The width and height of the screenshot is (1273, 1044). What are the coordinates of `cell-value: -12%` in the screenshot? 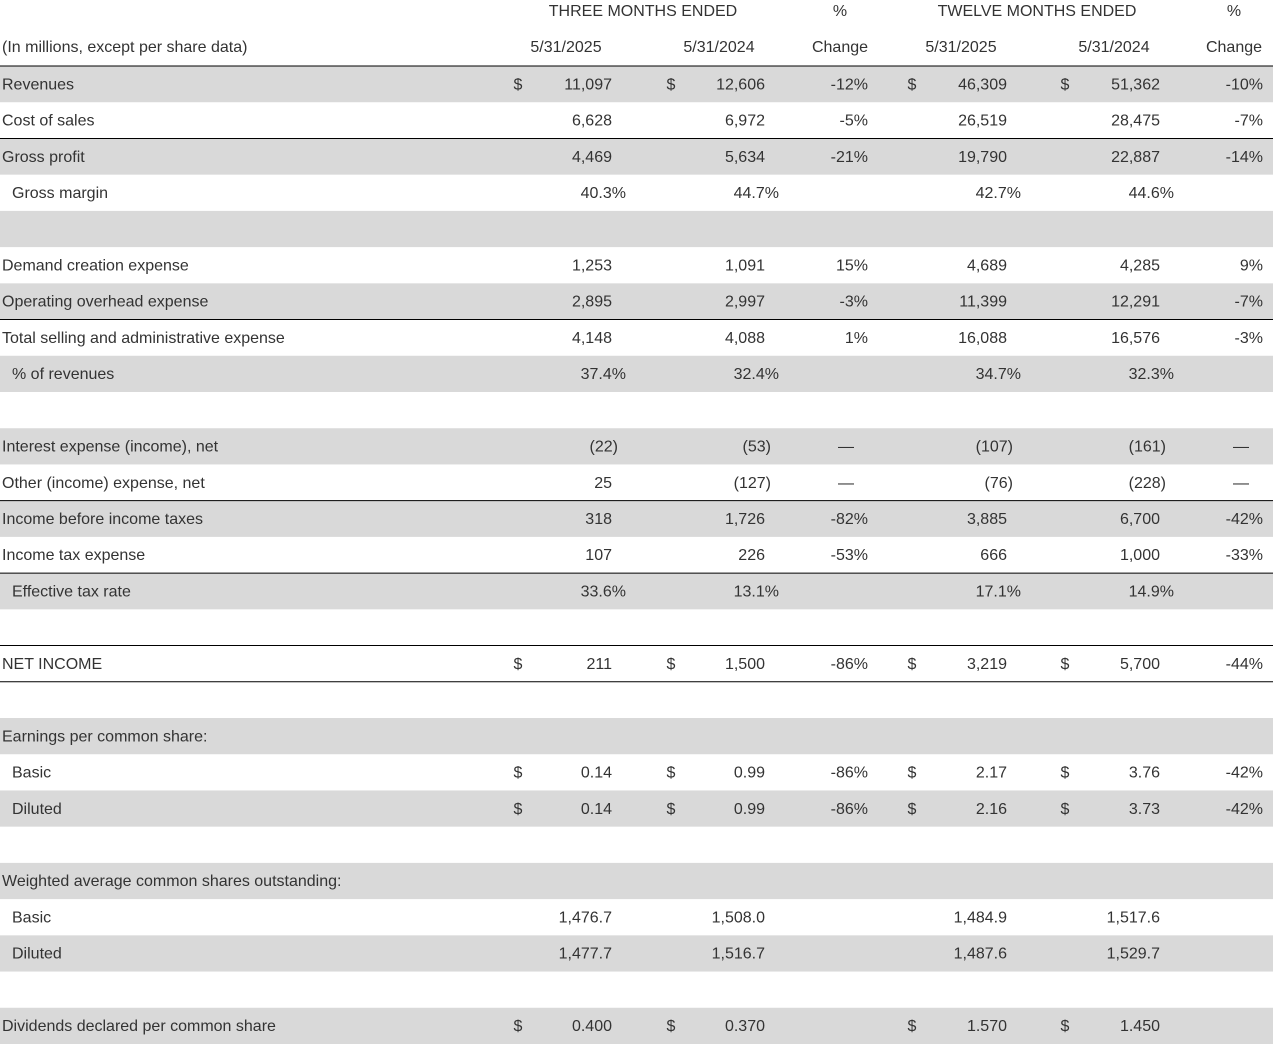 It's located at (849, 84).